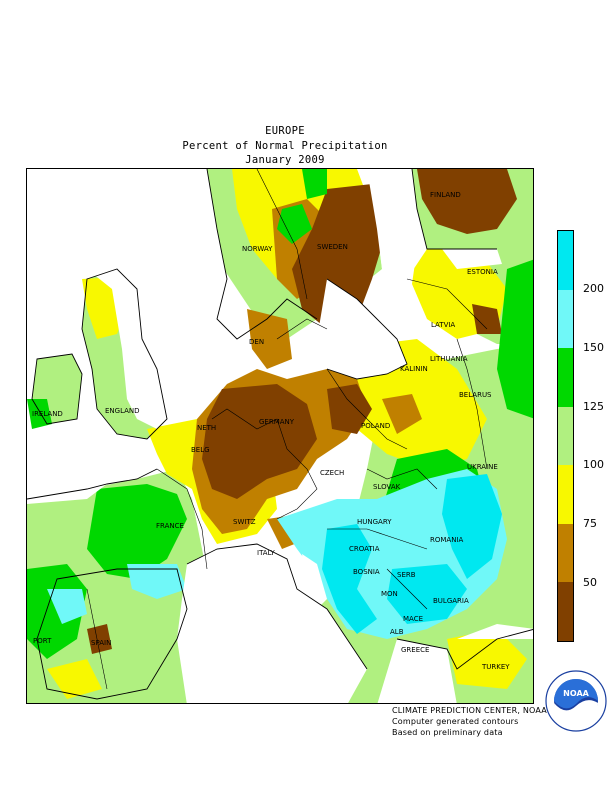  I want to click on label-spain: SPAIN, so click(101, 643).